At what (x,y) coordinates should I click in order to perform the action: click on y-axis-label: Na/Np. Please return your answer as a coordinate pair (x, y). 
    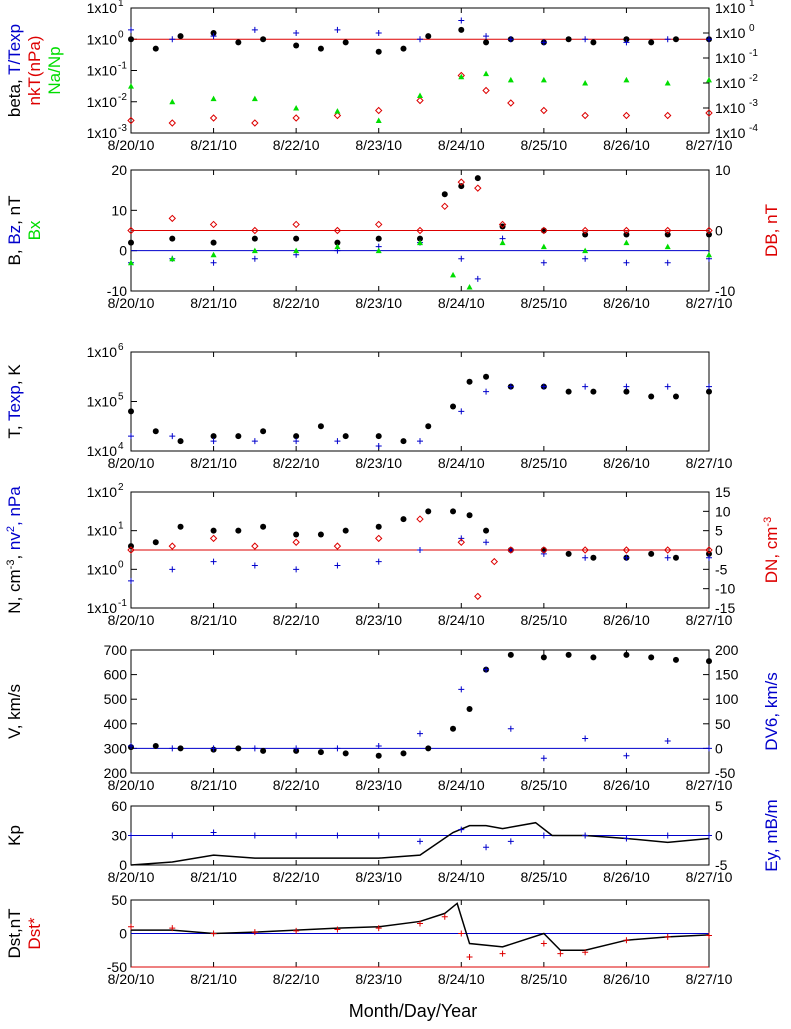
    Looking at the image, I should click on (54, 70).